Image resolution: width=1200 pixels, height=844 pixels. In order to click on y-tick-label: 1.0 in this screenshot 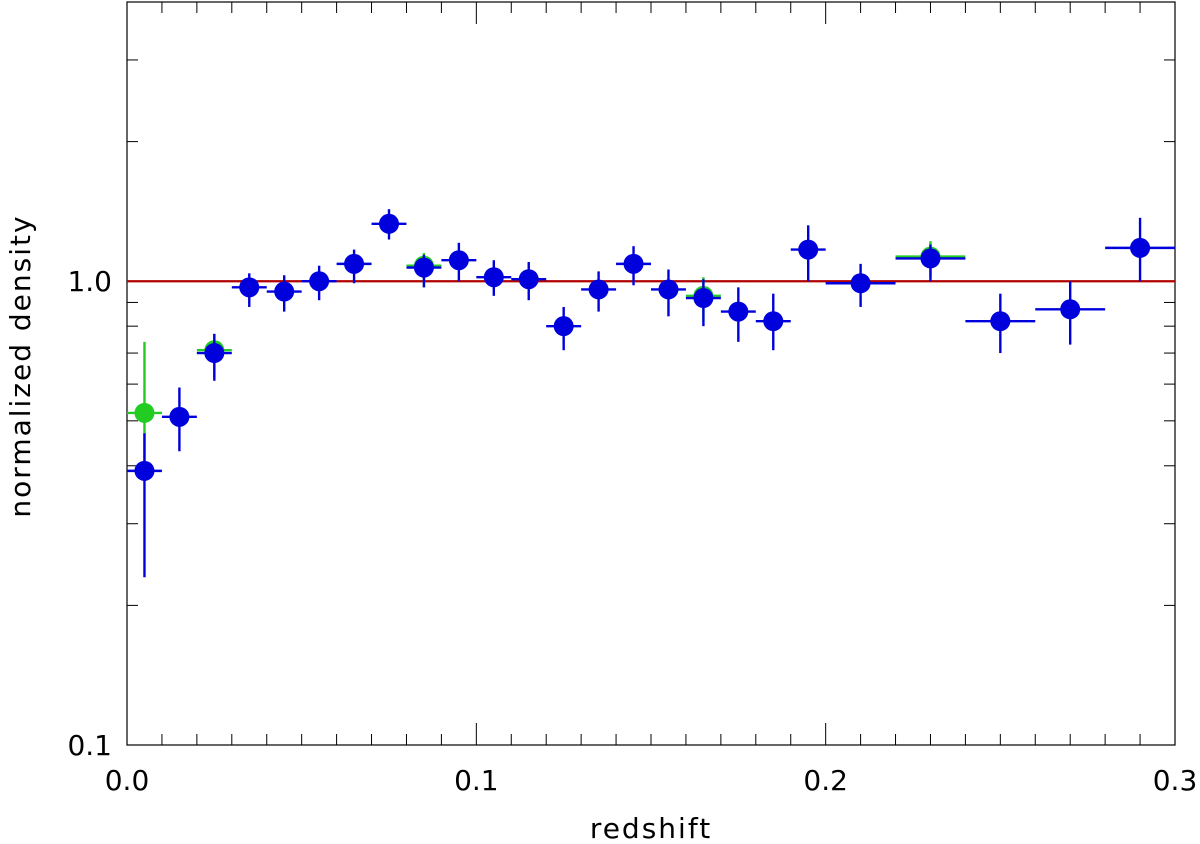, I will do `click(89, 281)`.